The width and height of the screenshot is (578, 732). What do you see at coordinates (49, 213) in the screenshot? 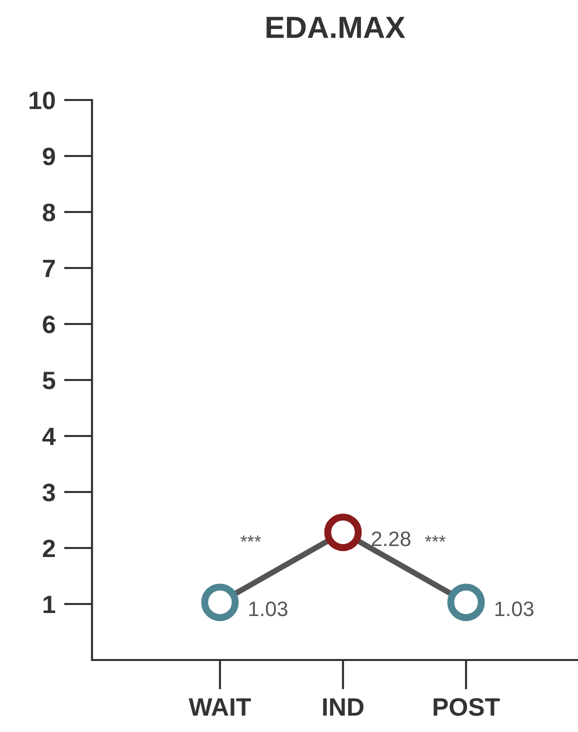
I see `y-tick-label: 8` at bounding box center [49, 213].